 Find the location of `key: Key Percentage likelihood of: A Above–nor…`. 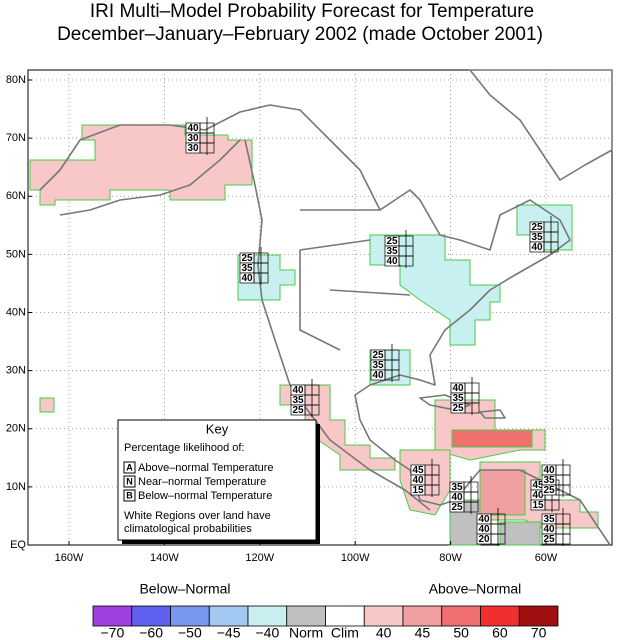

key: Key Percentage likelihood of: A Above–nor… is located at coordinates (218, 481).